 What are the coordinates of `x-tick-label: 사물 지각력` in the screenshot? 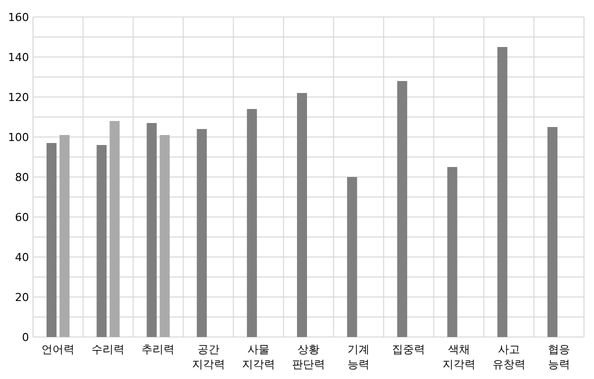 It's located at (258, 357).